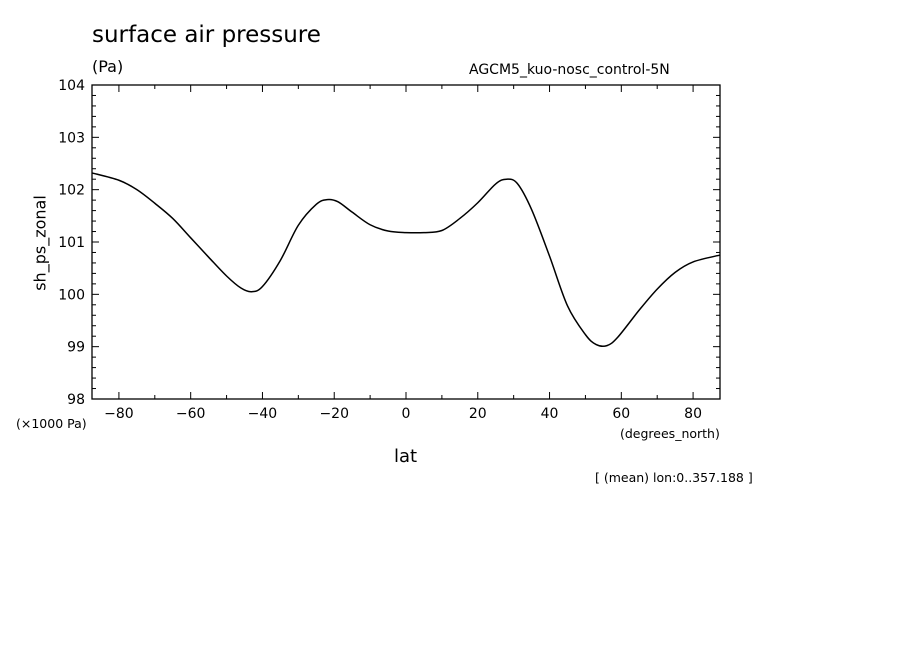 Image resolution: width=904 pixels, height=654 pixels. Describe the element at coordinates (71, 86) in the screenshot. I see `y-tick-label: 104` at that location.